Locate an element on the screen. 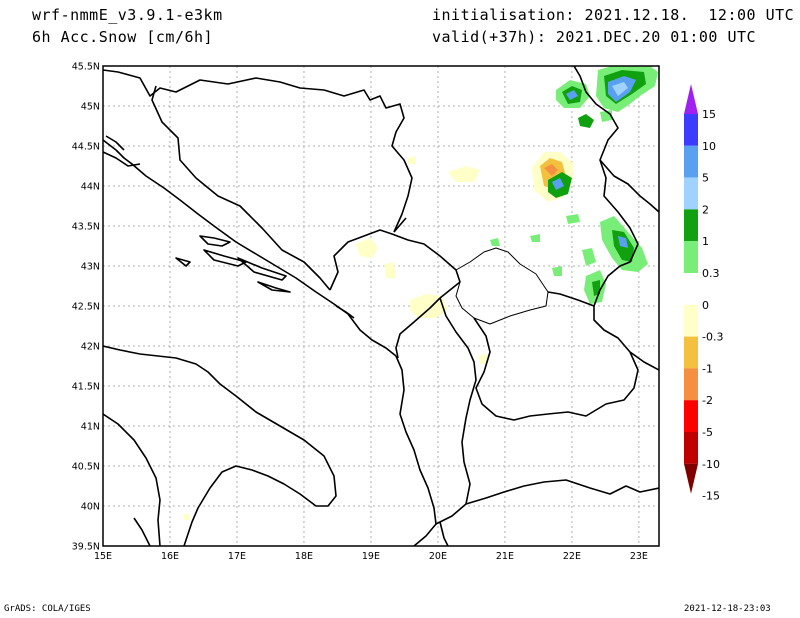 The height and width of the screenshot is (618, 800). colorbar-label: 15 is located at coordinates (709, 114).